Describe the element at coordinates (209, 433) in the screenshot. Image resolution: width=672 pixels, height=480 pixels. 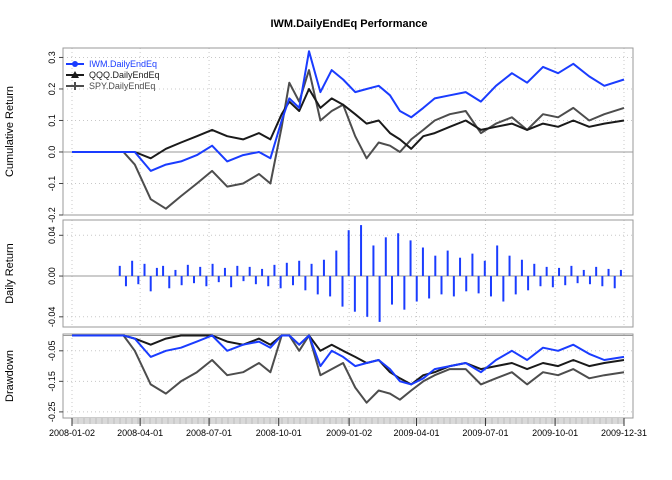
I see `x-tick-label-2: 2008-07-01` at that location.